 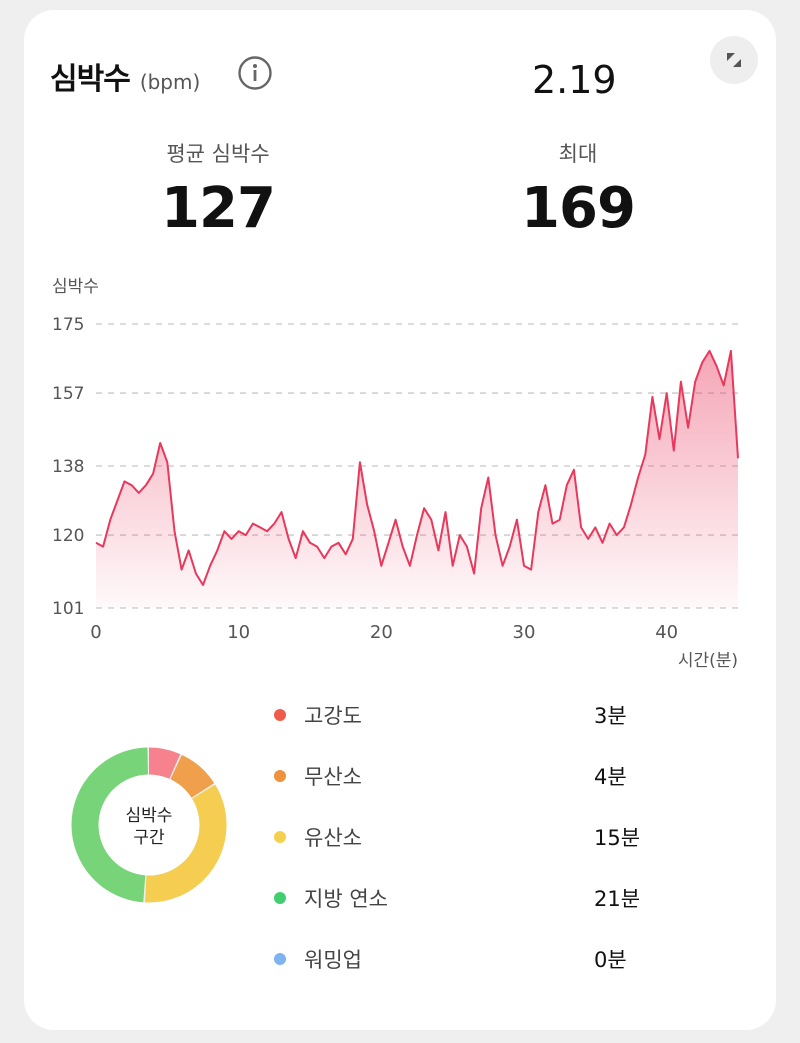 I want to click on legend-value: 4분, so click(x=610, y=776).